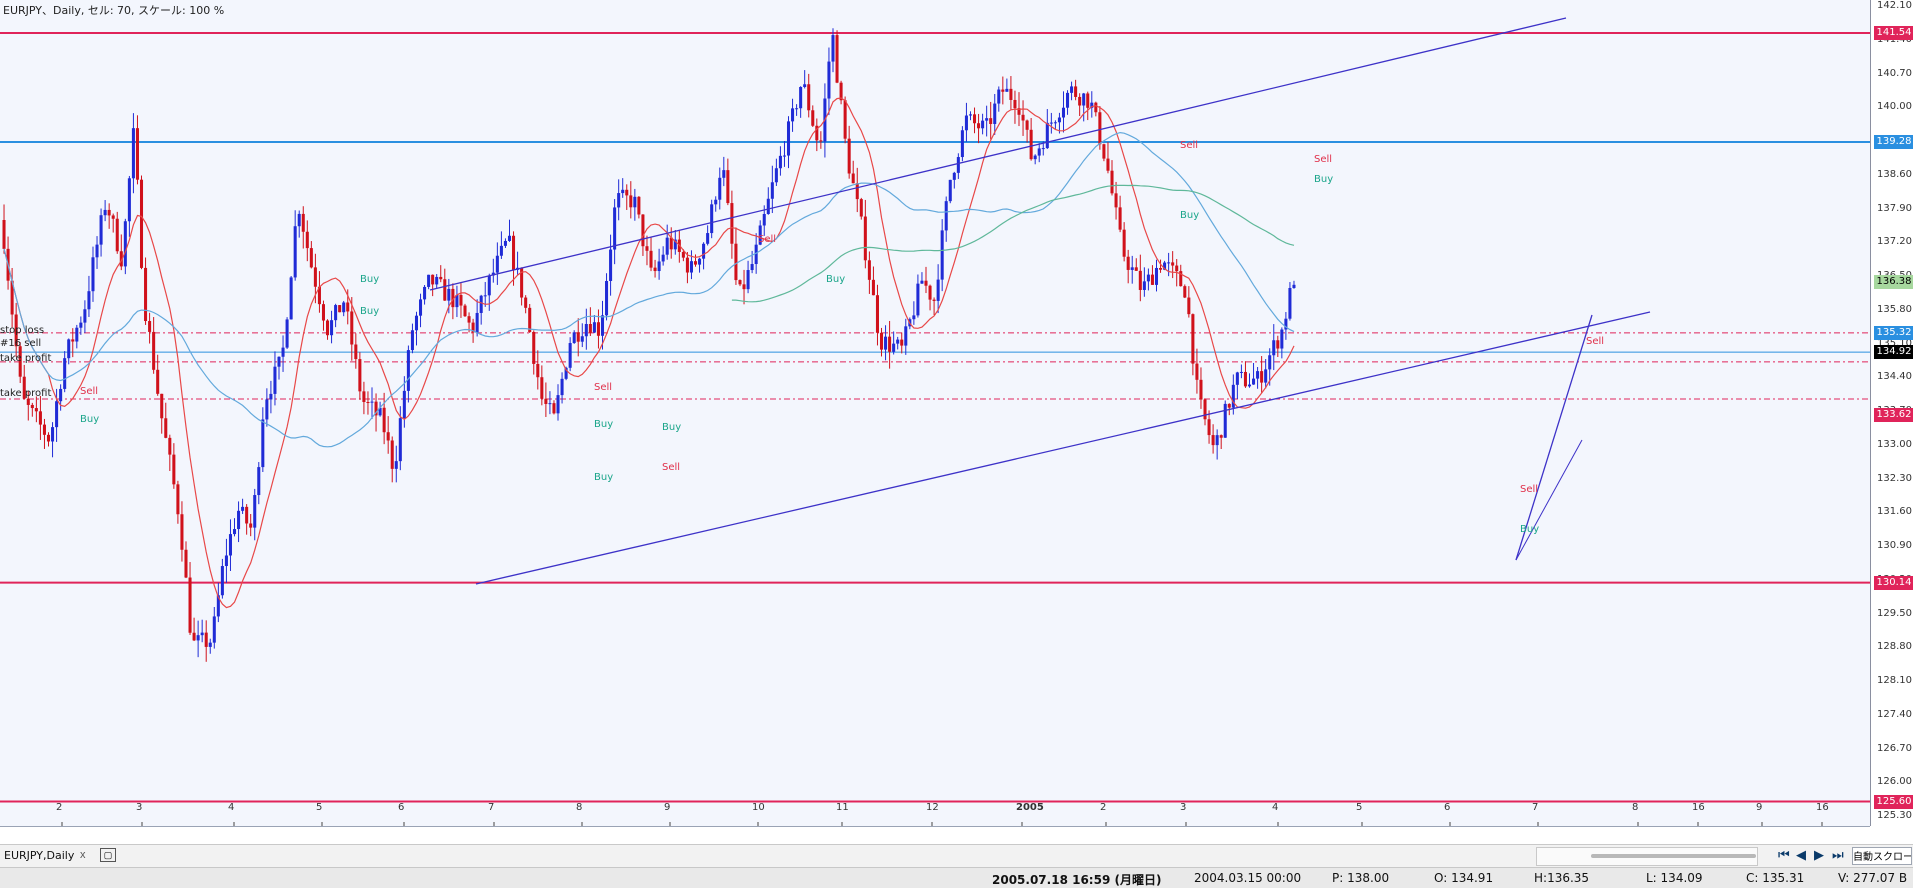 Image resolution: width=1913 pixels, height=888 pixels. What do you see at coordinates (1894, 107) in the screenshot?
I see `y-tick-label: 140.00` at bounding box center [1894, 107].